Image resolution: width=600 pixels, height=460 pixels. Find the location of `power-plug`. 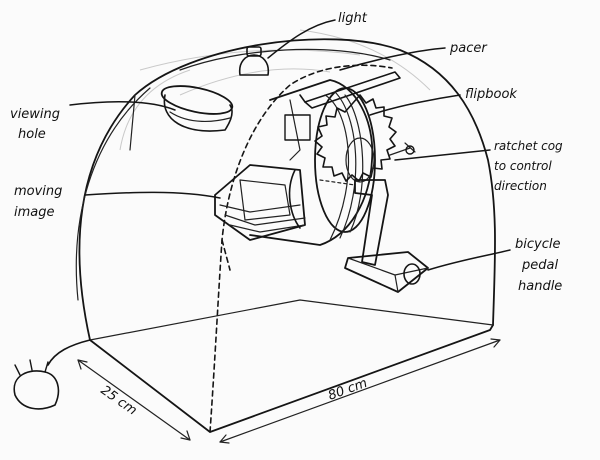

power-plug is located at coordinates (52, 374).